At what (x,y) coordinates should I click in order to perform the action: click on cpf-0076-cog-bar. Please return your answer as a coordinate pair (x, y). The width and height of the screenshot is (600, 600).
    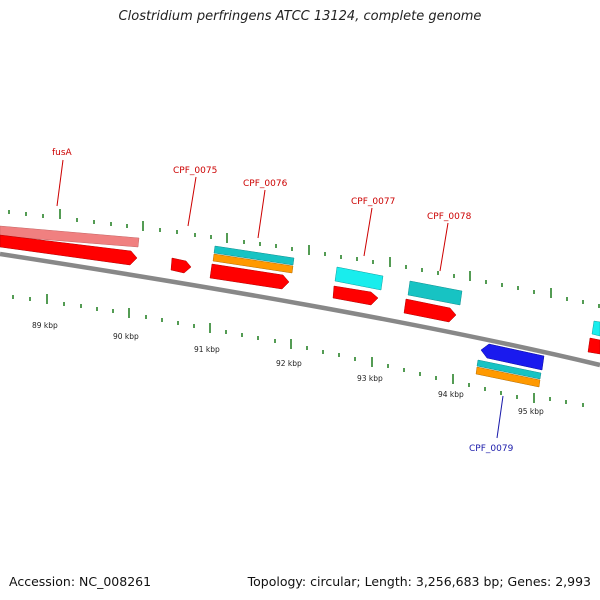
    Looking at the image, I should click on (254, 255).